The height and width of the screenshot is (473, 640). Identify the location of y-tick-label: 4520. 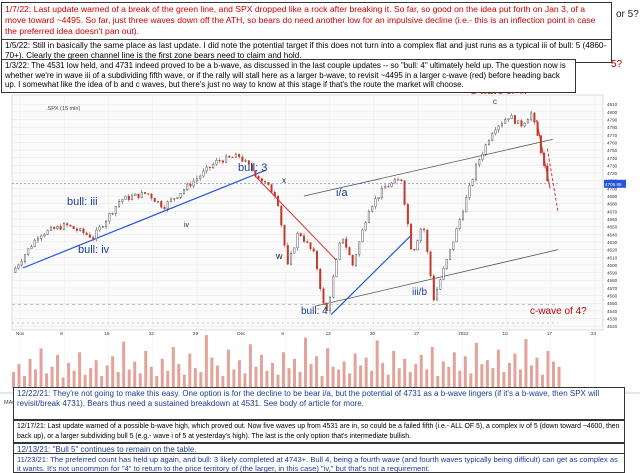
(612, 326).